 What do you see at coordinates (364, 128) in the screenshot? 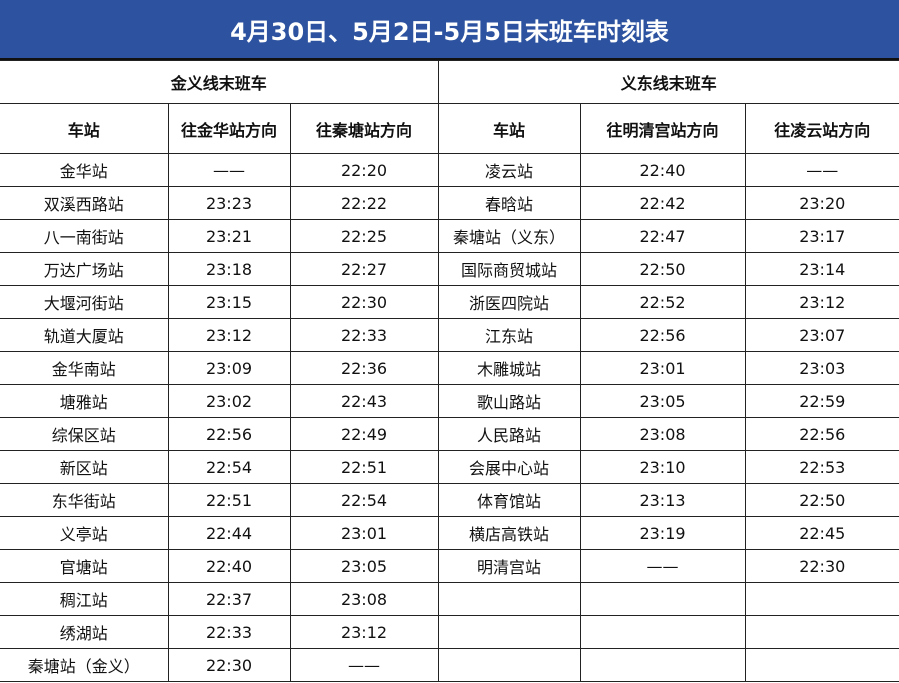
I see `jinyi-header-to-qintang: 往秦塘站方向` at bounding box center [364, 128].